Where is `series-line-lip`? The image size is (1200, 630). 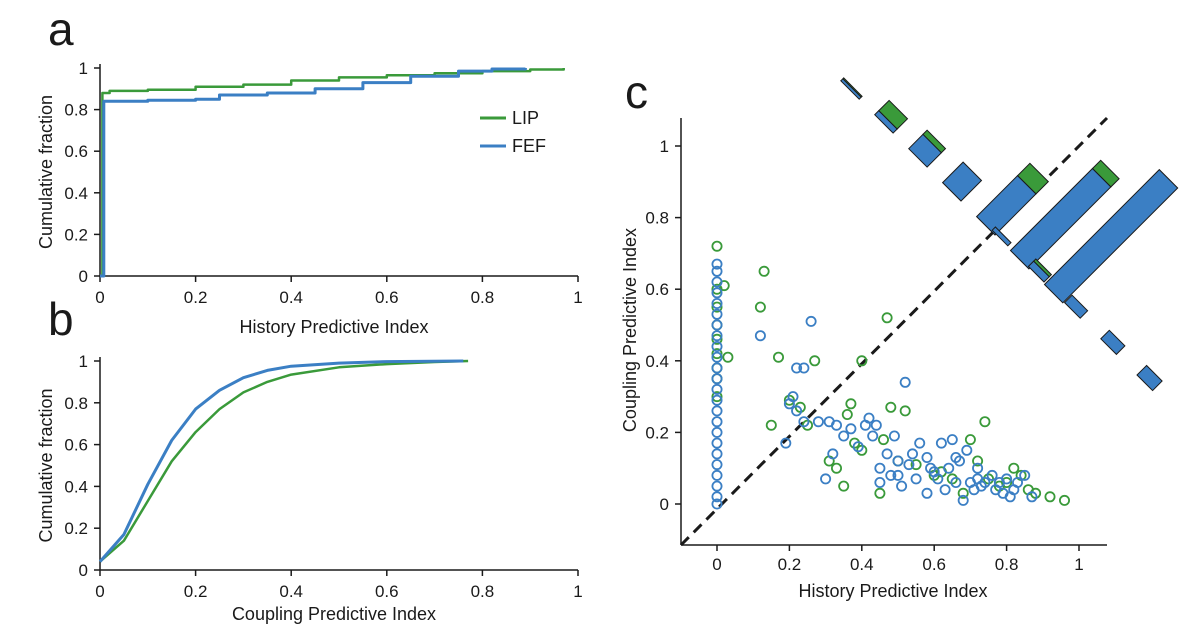 series-line-lip is located at coordinates (284, 461).